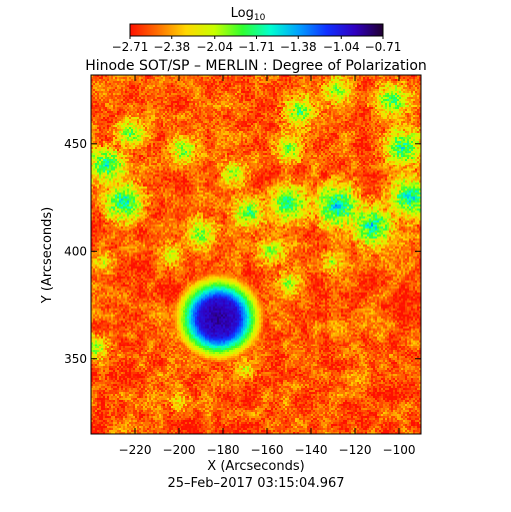 The width and height of the screenshot is (511, 512). What do you see at coordinates (255, 483) in the screenshot?
I see `timestamp: 25–Feb–2017 03:15:04.967` at bounding box center [255, 483].